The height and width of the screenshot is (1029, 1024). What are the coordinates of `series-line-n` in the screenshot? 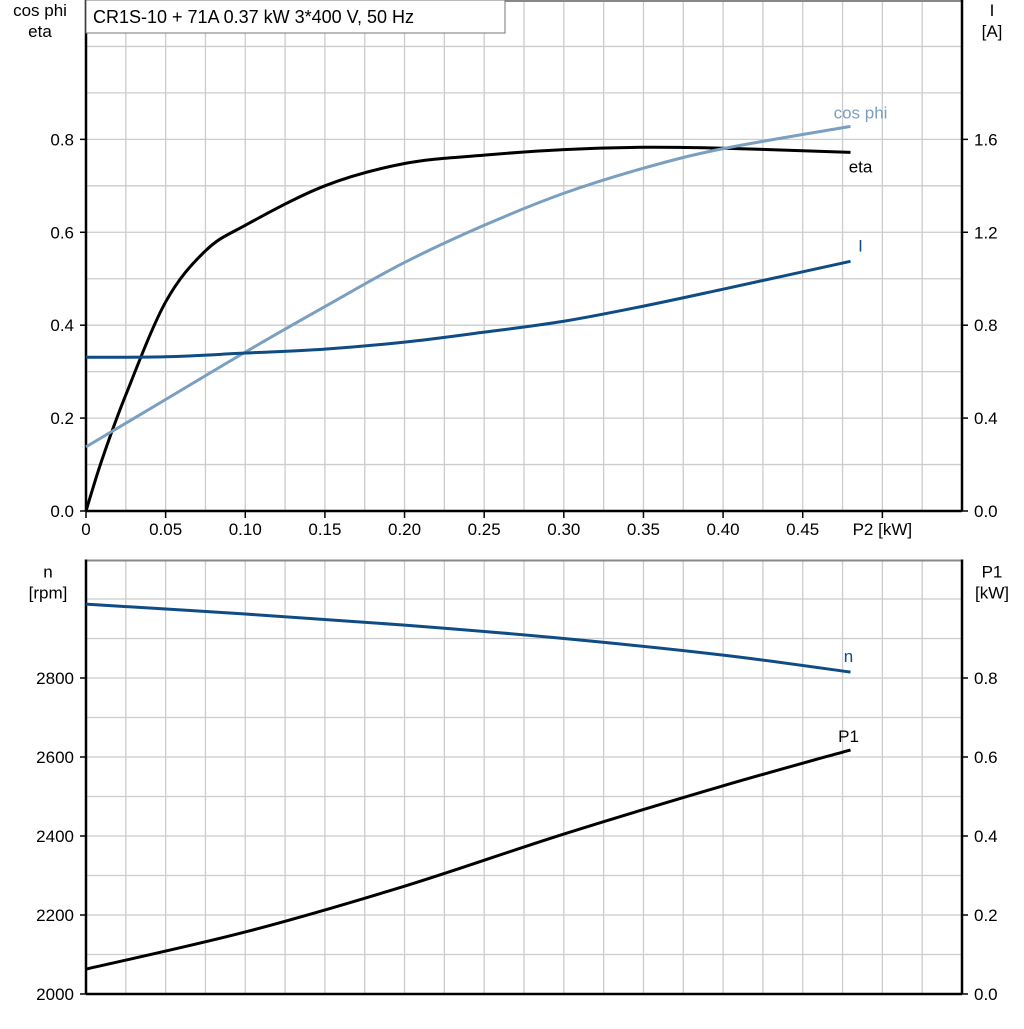 It's located at (468, 638).